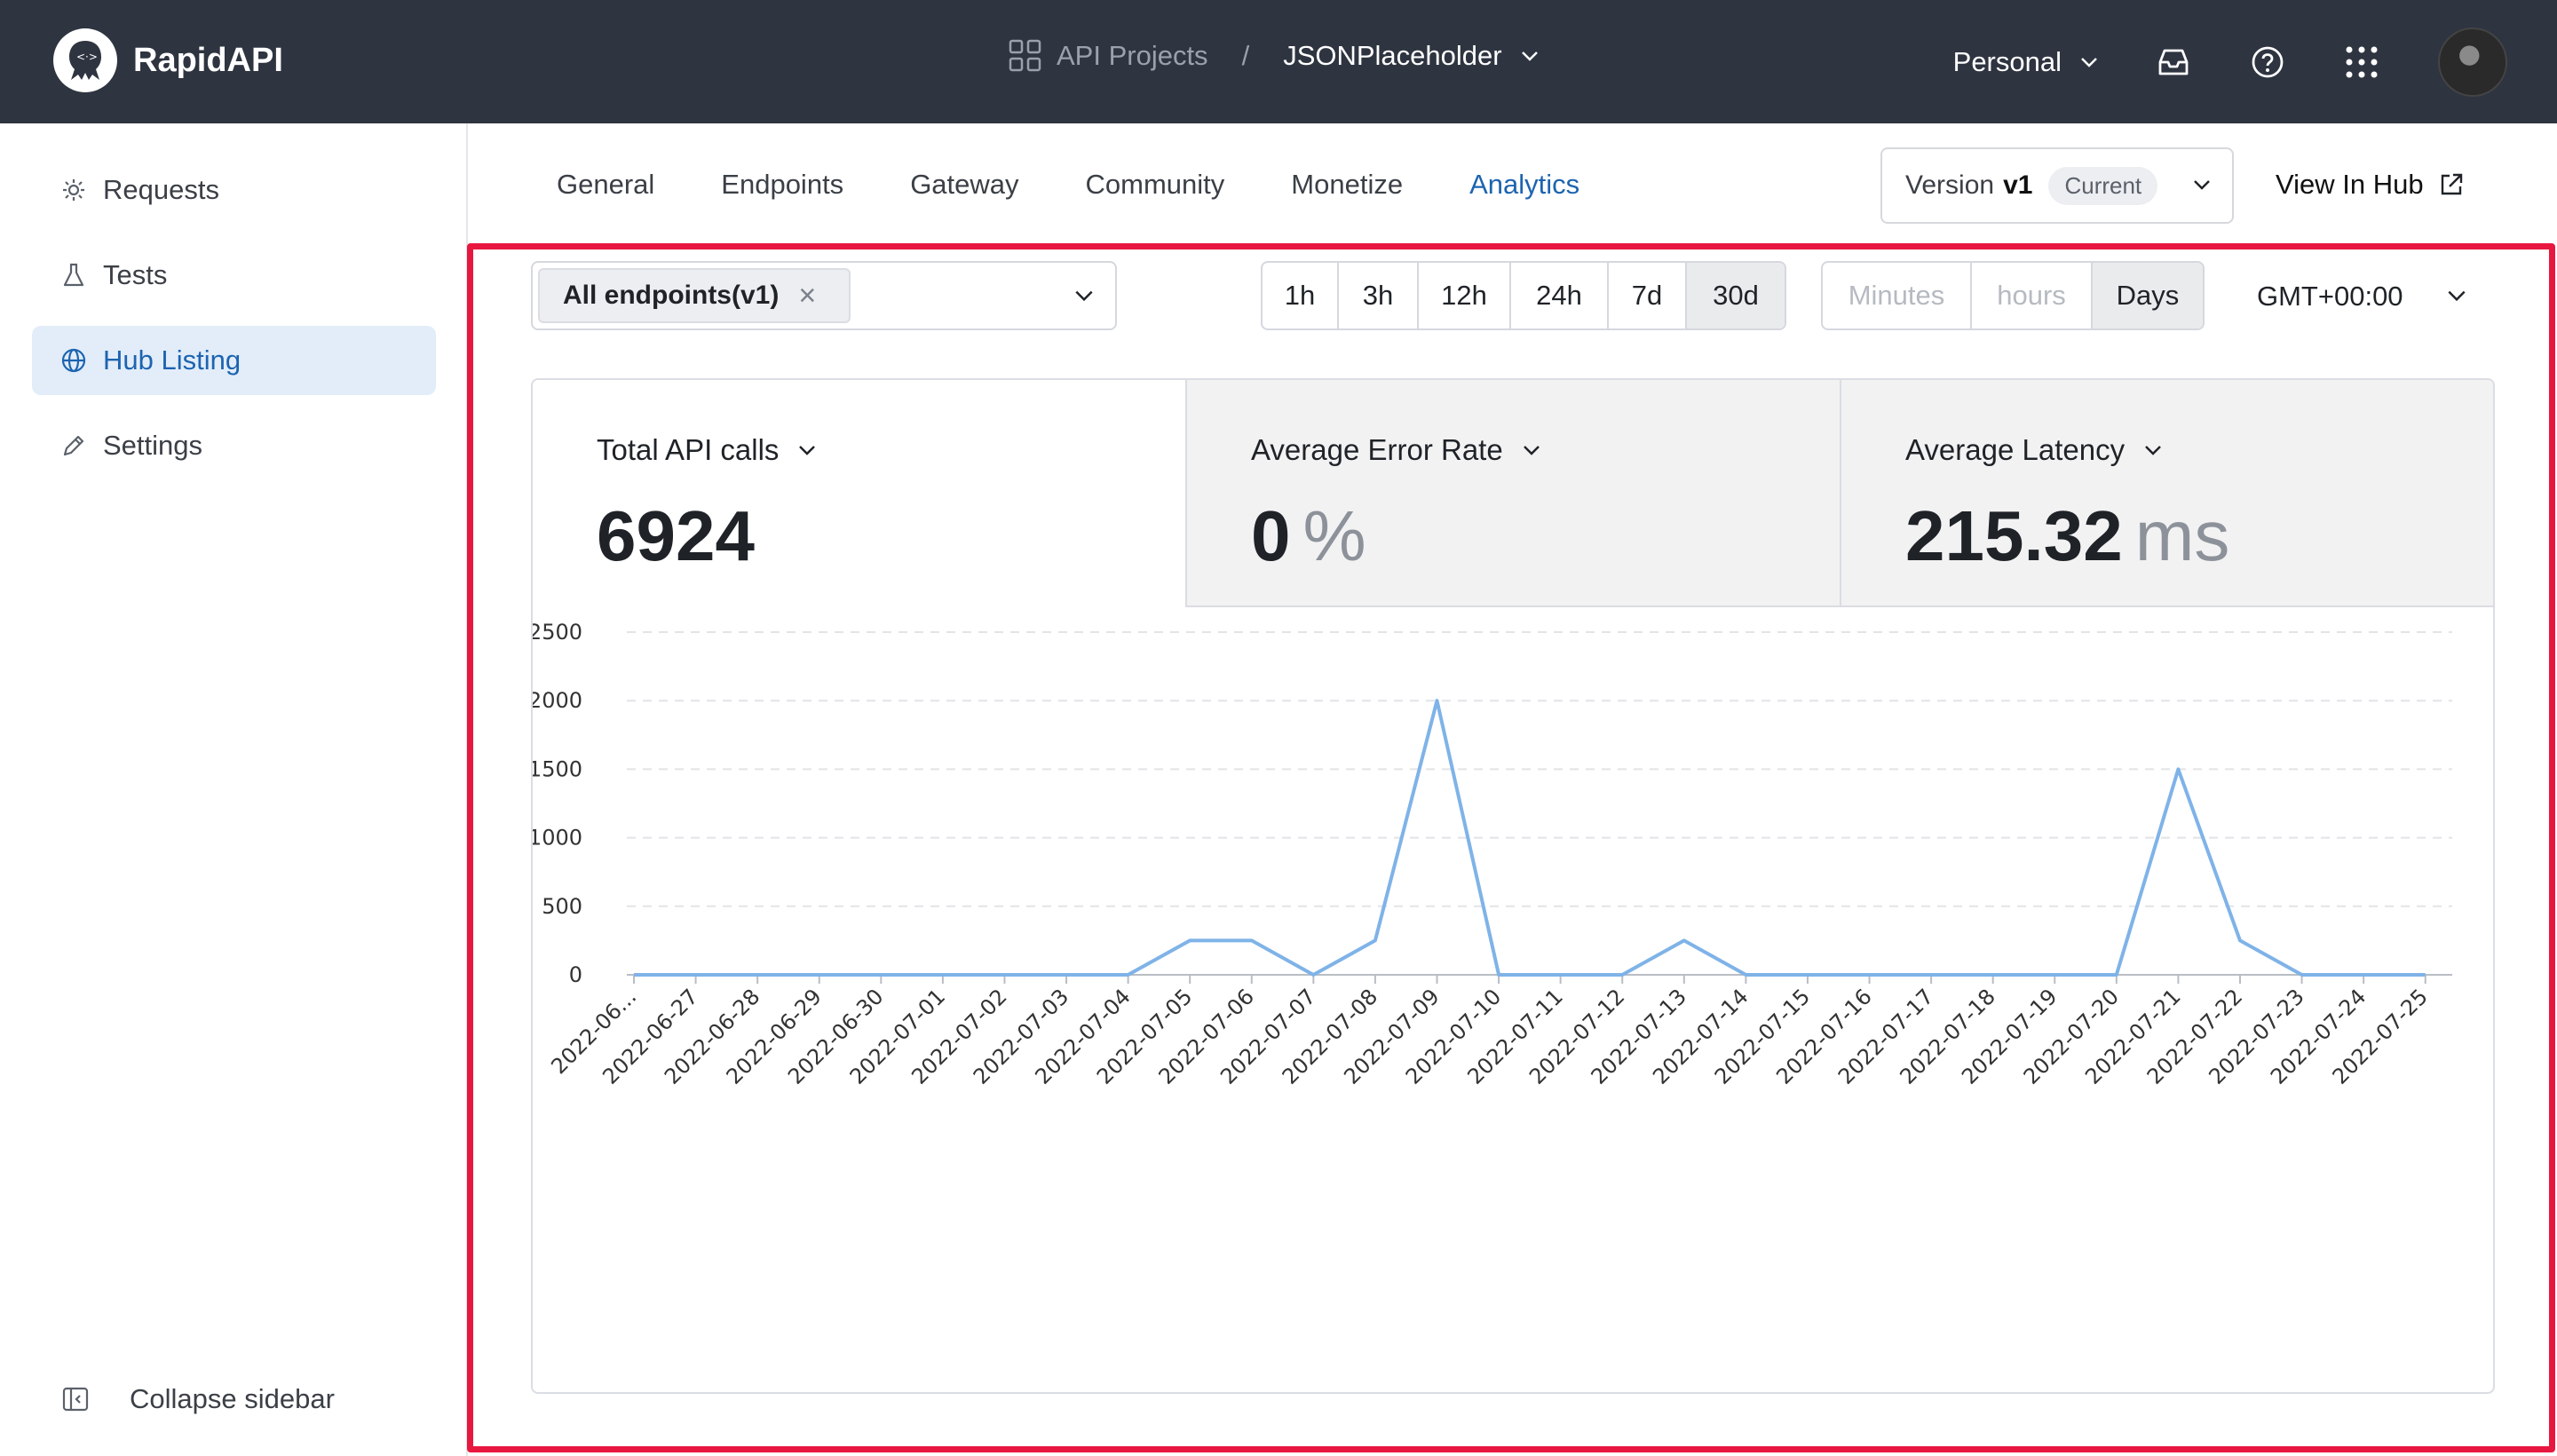  What do you see at coordinates (2015, 449) in the screenshot?
I see `stat-label-text: Average Latency` at bounding box center [2015, 449].